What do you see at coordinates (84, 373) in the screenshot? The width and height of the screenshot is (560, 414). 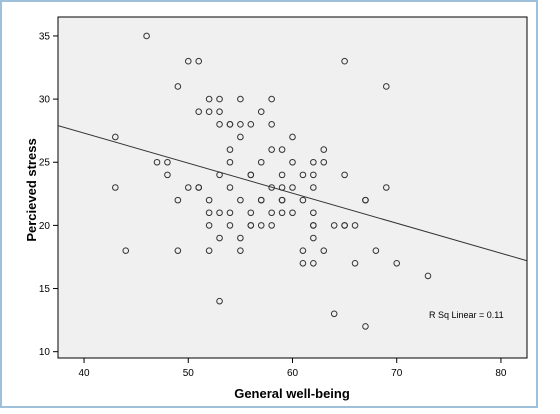 I see `x-tick-label: 40` at bounding box center [84, 373].